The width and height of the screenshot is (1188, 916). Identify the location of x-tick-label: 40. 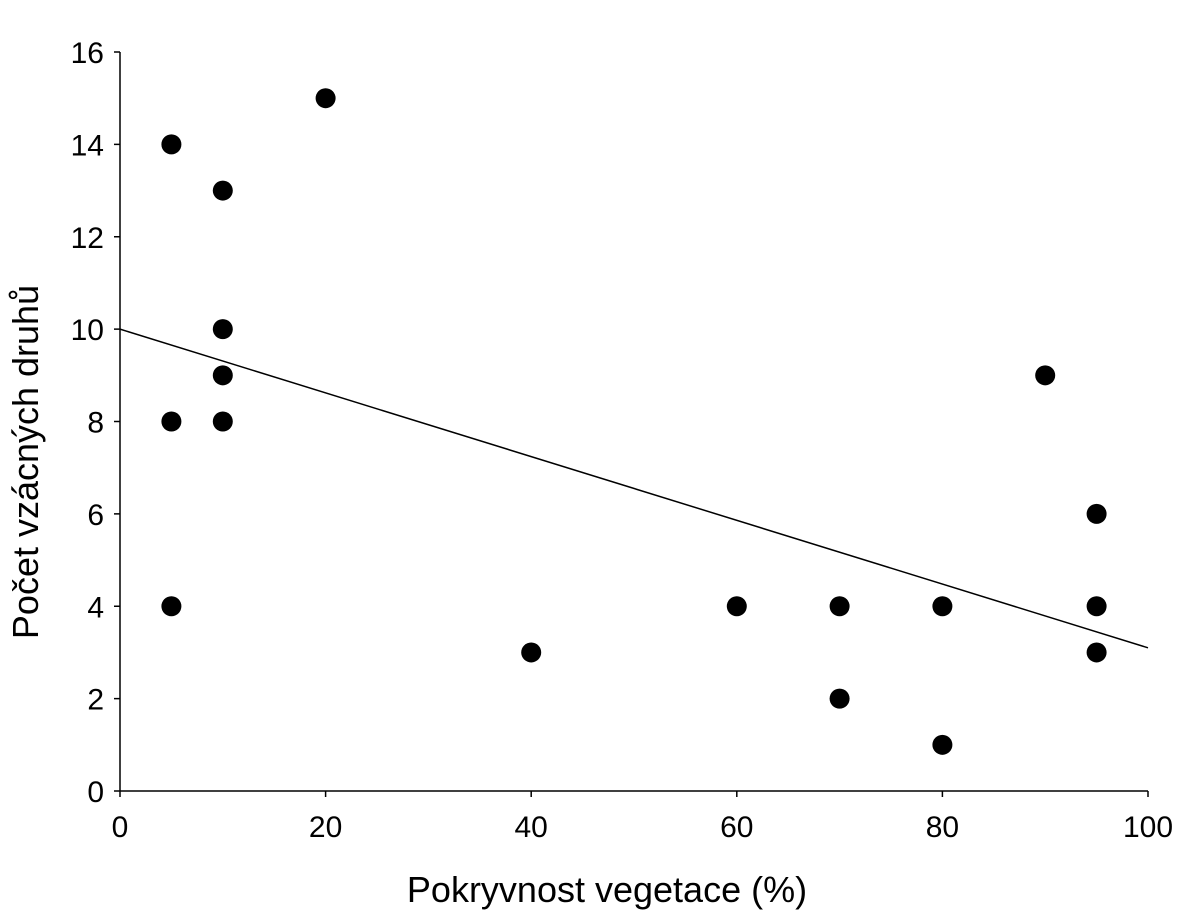
(531, 827).